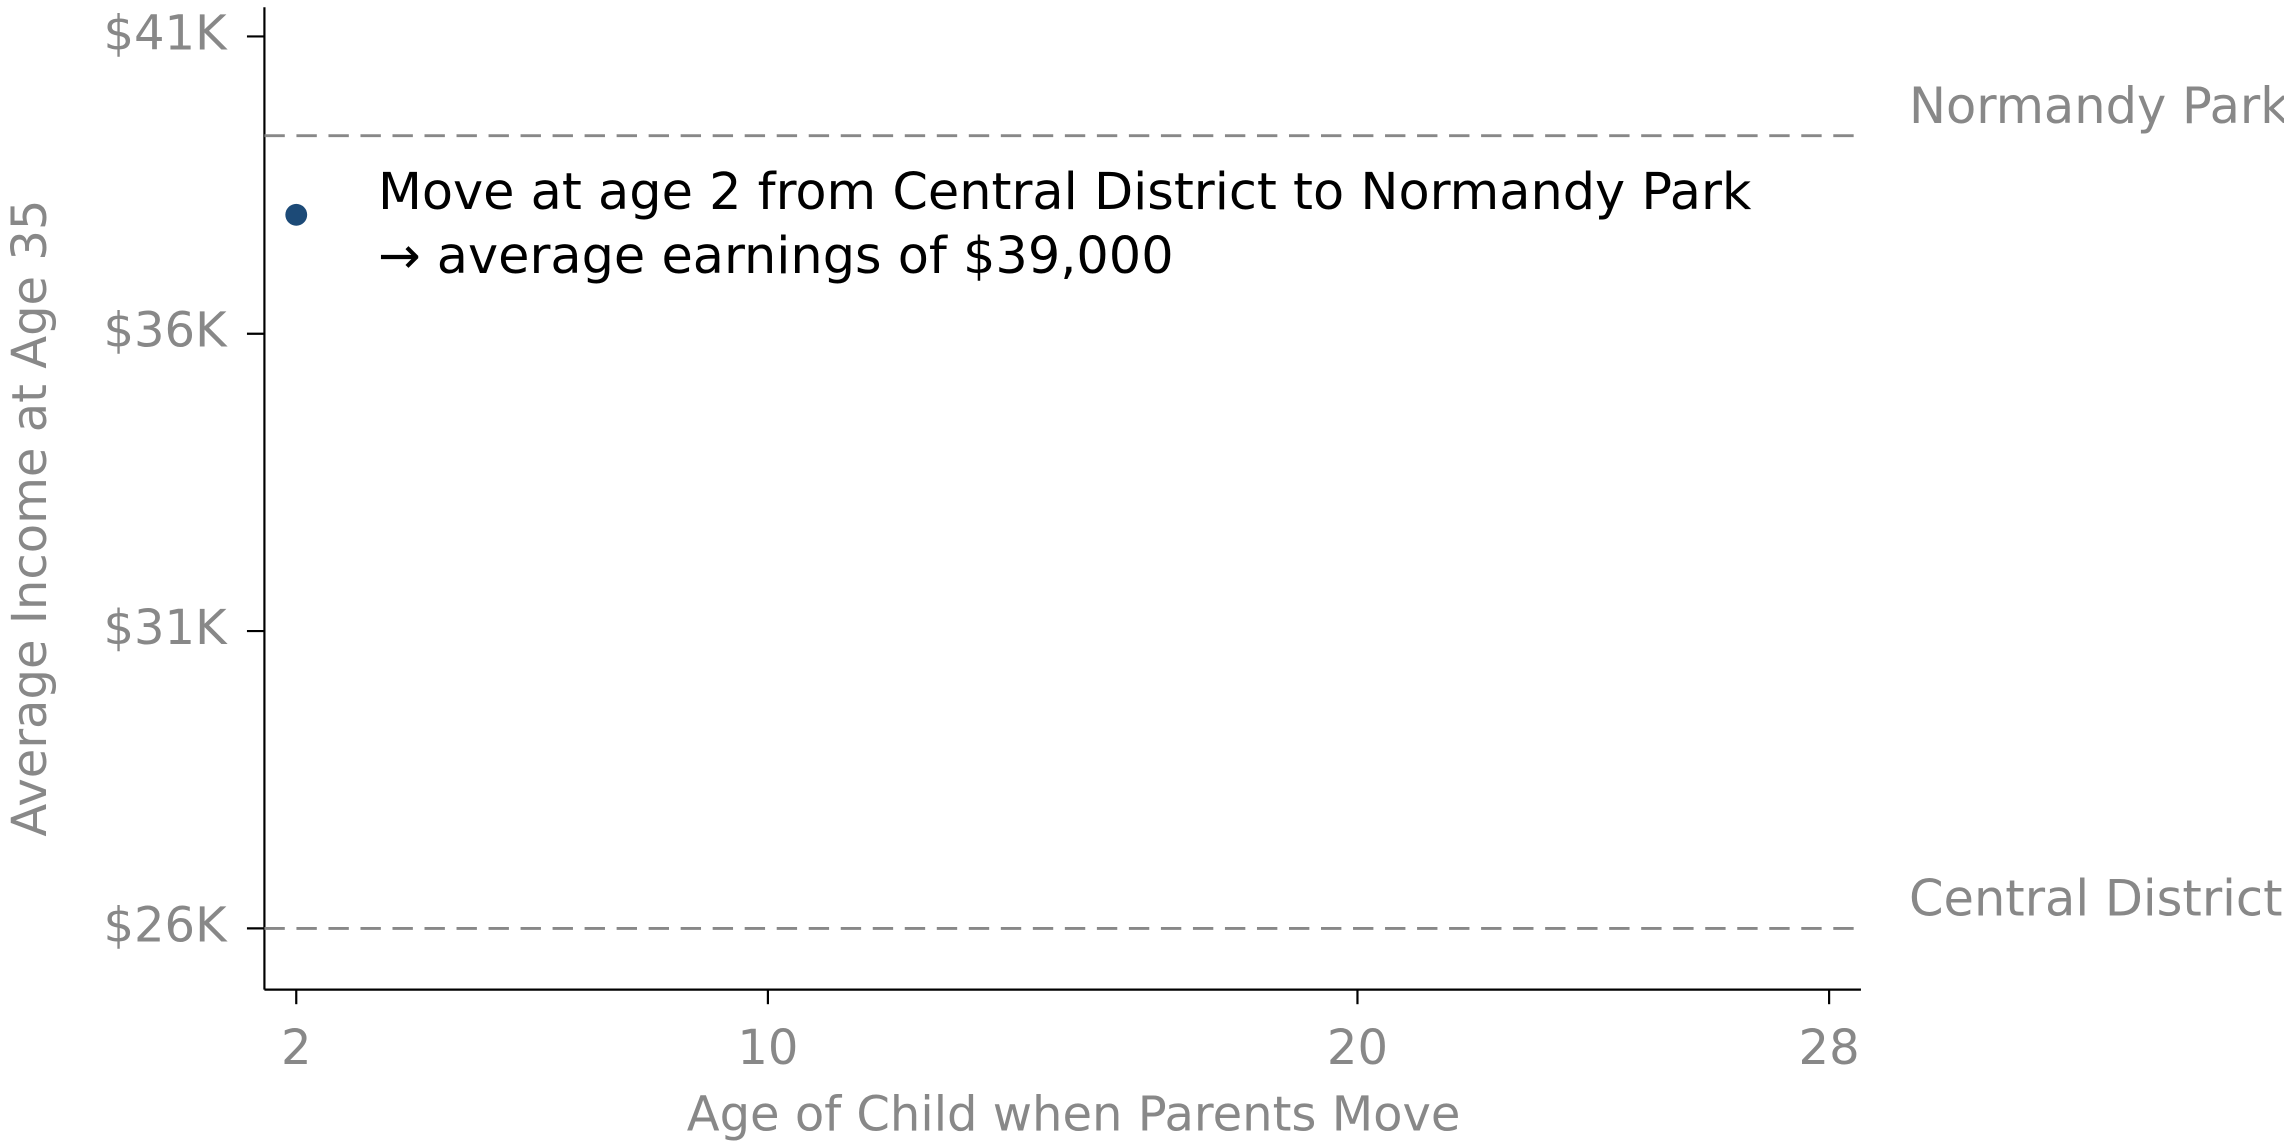 This screenshot has height=1141, width=2284. I want to click on annotation: → average earnings of $39,000, so click(776, 256).